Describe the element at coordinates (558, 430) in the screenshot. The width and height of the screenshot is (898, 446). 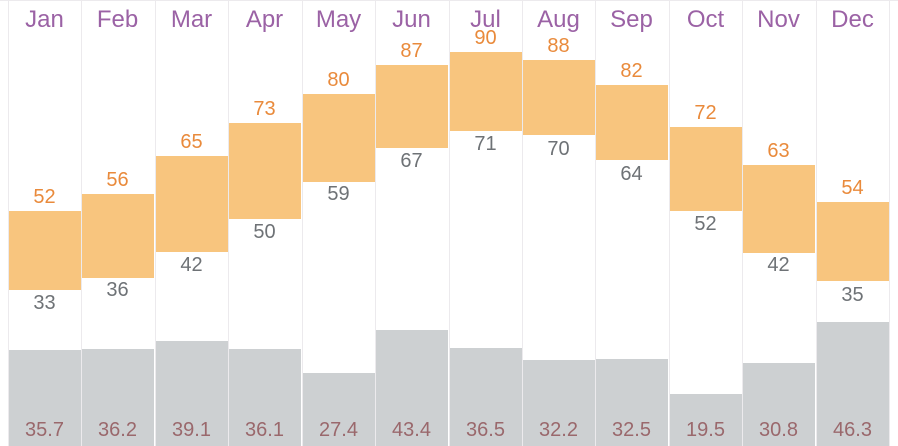
I see `precipitation-value: 32.2` at that location.